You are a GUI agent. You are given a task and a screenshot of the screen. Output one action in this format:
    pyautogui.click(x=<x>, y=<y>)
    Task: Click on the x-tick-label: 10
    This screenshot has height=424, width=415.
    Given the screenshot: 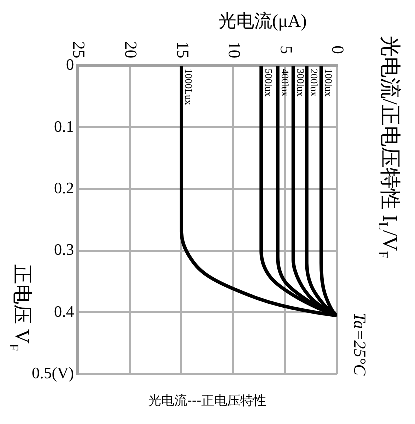 What is the action you would take?
    pyautogui.click(x=234, y=50)
    